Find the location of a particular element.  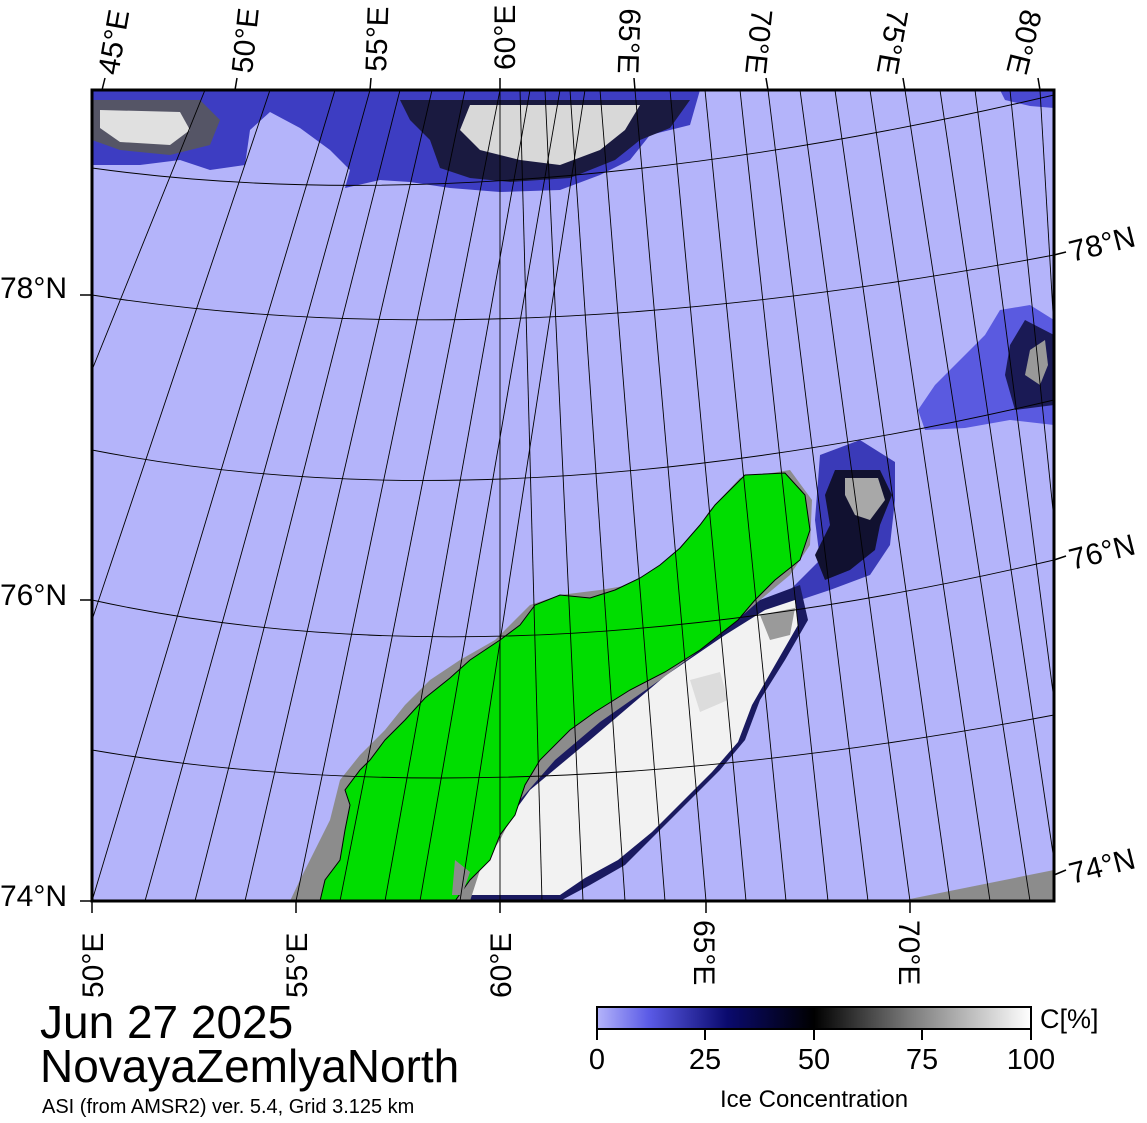

ice-pack-top-left-bright is located at coordinates (145, 127).